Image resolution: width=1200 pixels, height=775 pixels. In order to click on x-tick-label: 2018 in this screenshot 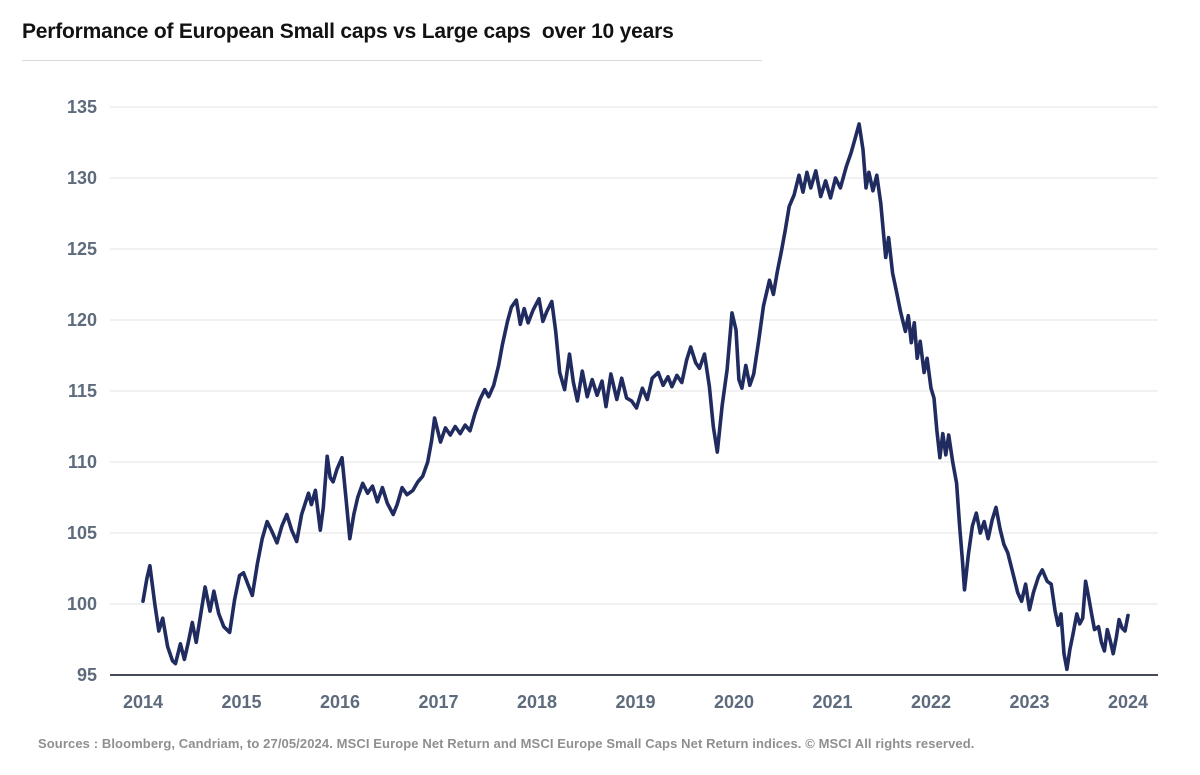, I will do `click(537, 702)`.